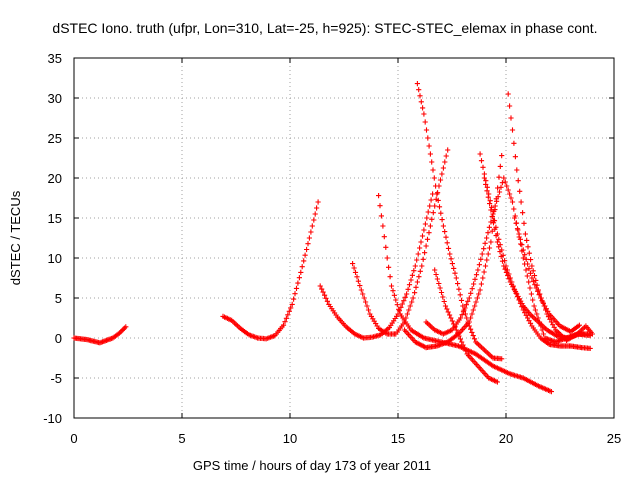  I want to click on y-tick-label: 30, so click(55, 98).